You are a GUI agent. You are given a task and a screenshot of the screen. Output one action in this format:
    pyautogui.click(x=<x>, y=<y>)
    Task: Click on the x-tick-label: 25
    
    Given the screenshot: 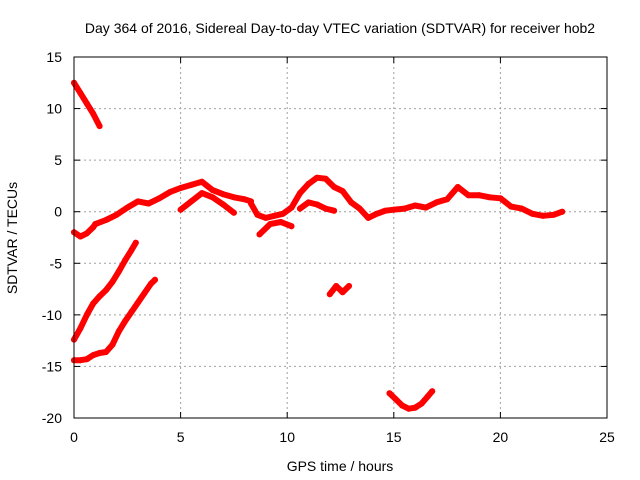 What is the action you would take?
    pyautogui.click(x=607, y=437)
    